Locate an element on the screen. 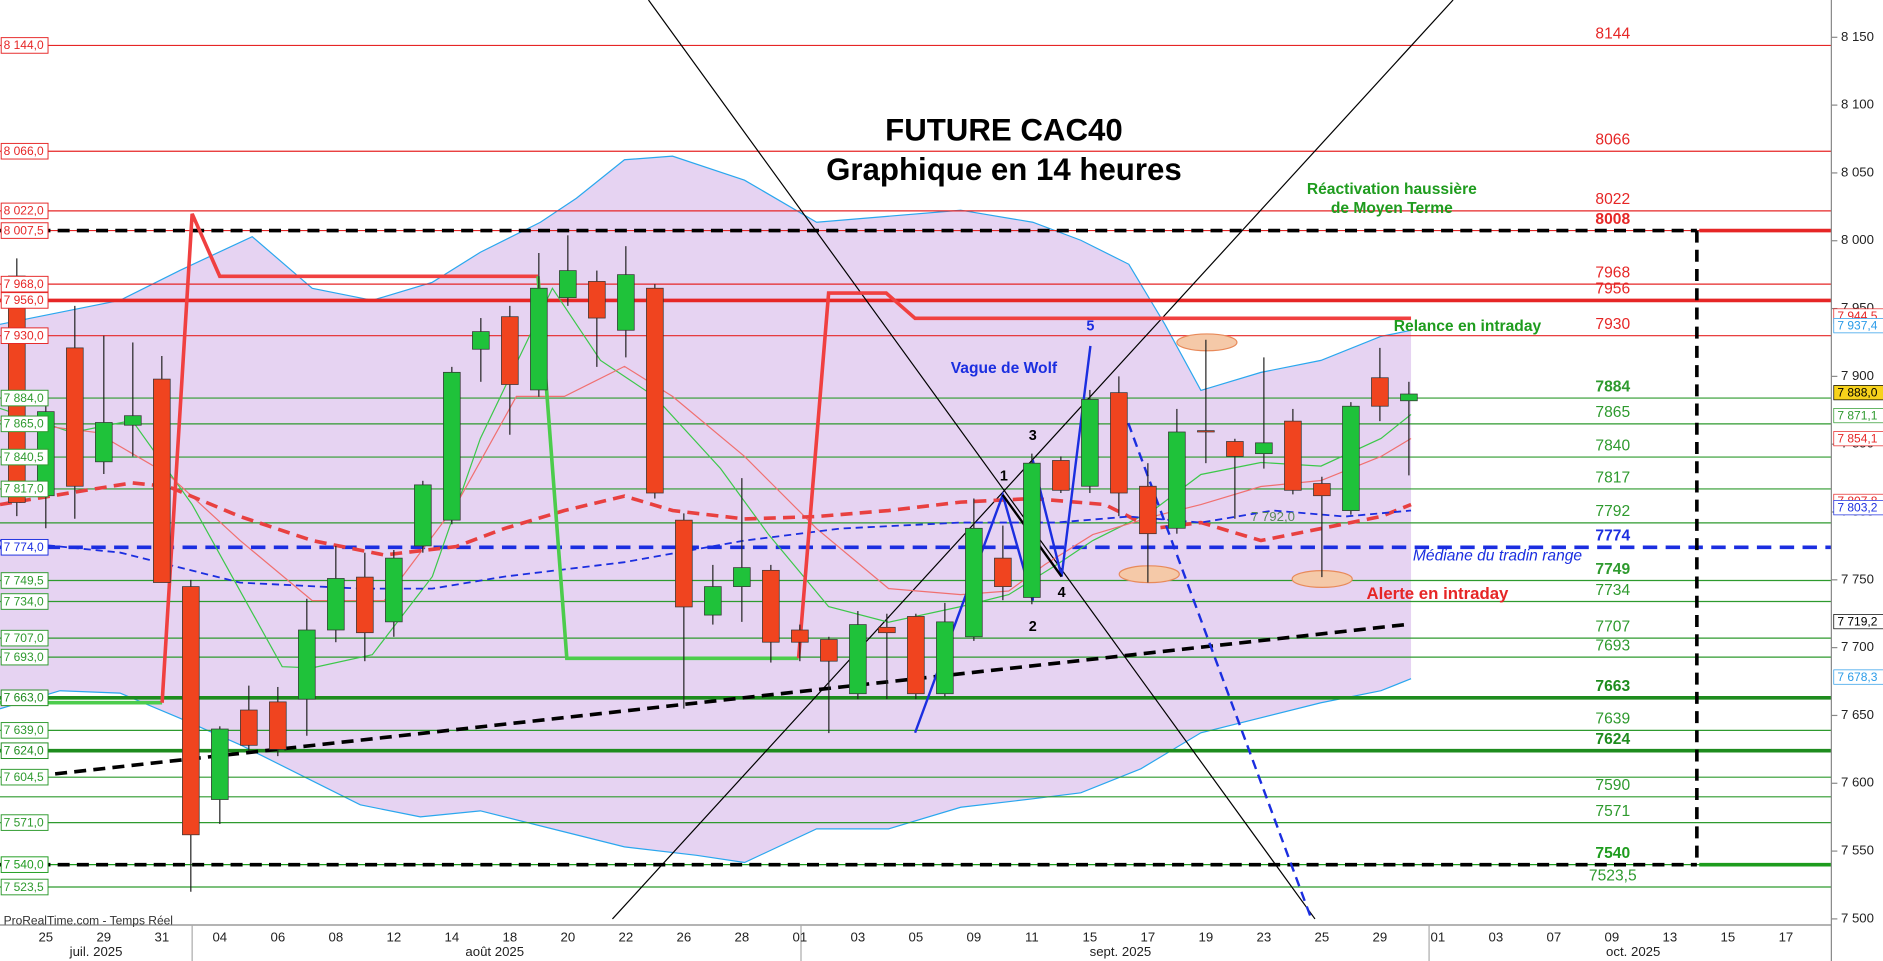 The height and width of the screenshot is (961, 1883). y-tick-label: 7 500 is located at coordinates (1857, 917).